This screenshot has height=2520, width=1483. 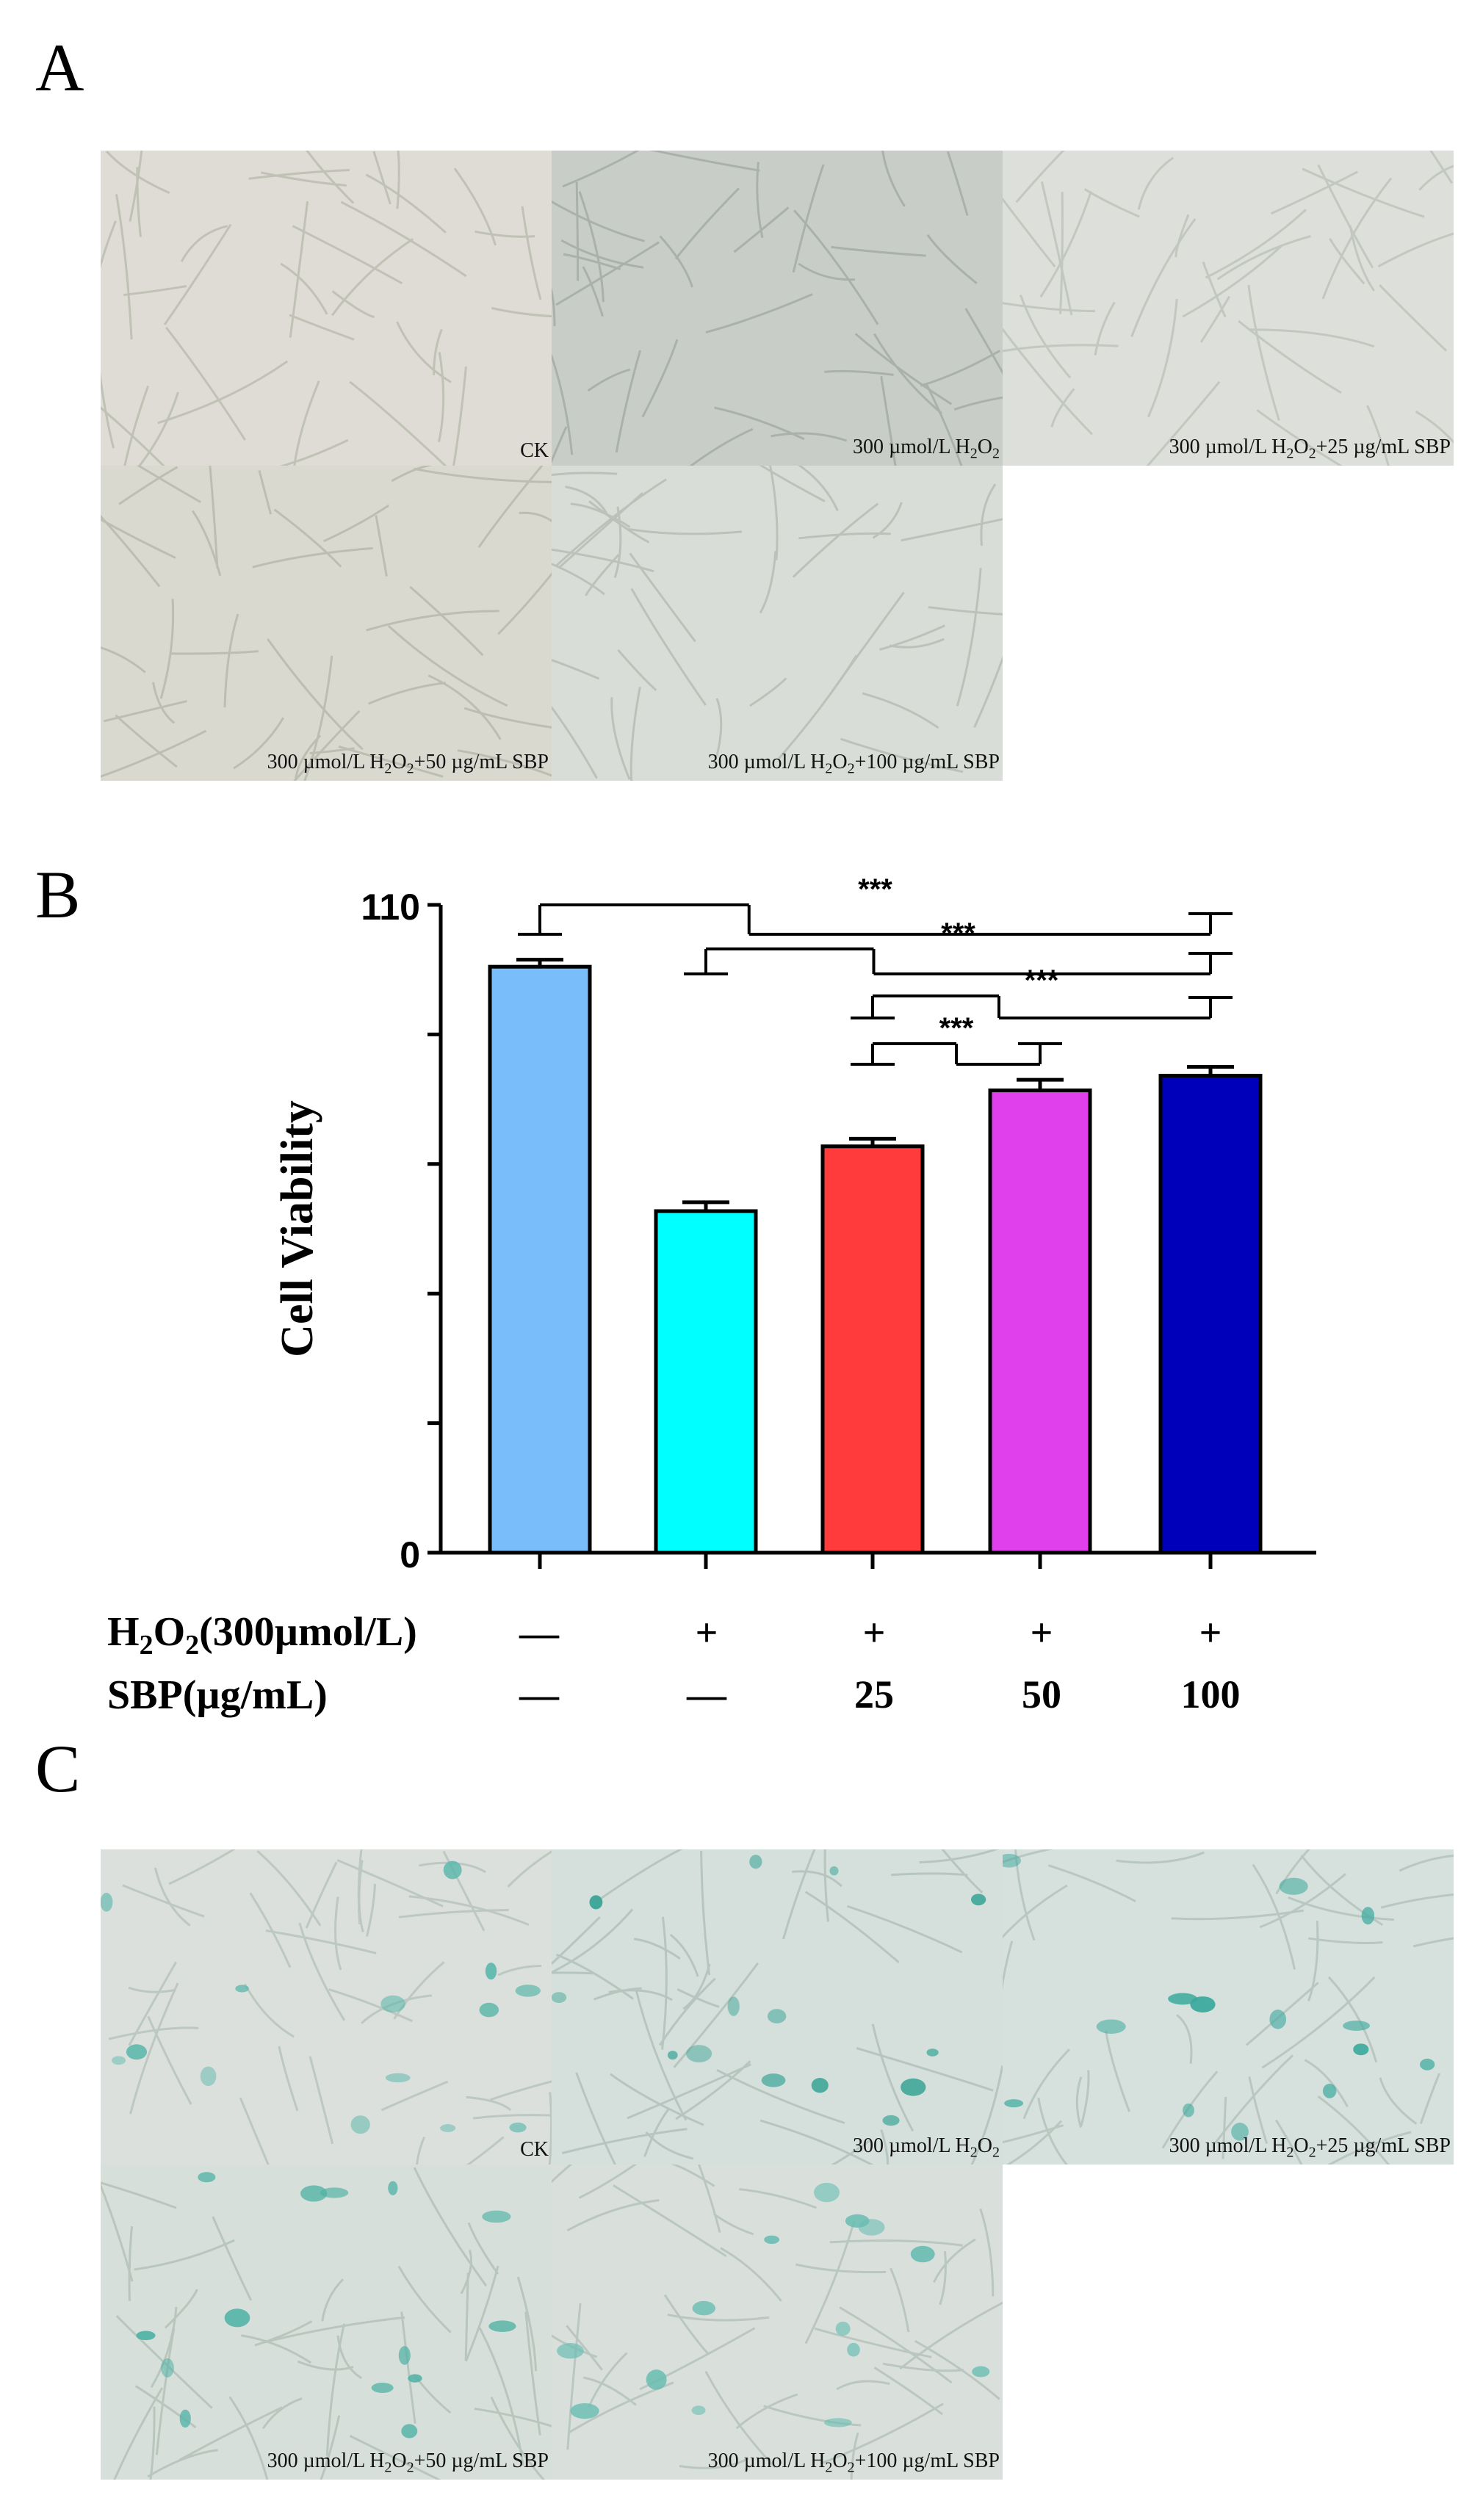 What do you see at coordinates (1211, 1694) in the screenshot?
I see `sbp-cell: 100` at bounding box center [1211, 1694].